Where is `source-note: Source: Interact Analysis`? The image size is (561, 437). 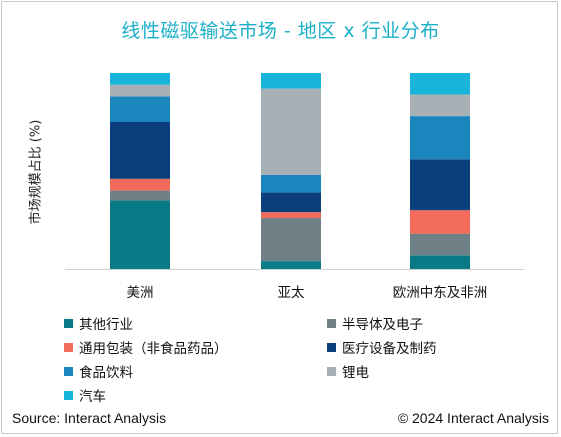 source-note: Source: Interact Analysis is located at coordinates (89, 418).